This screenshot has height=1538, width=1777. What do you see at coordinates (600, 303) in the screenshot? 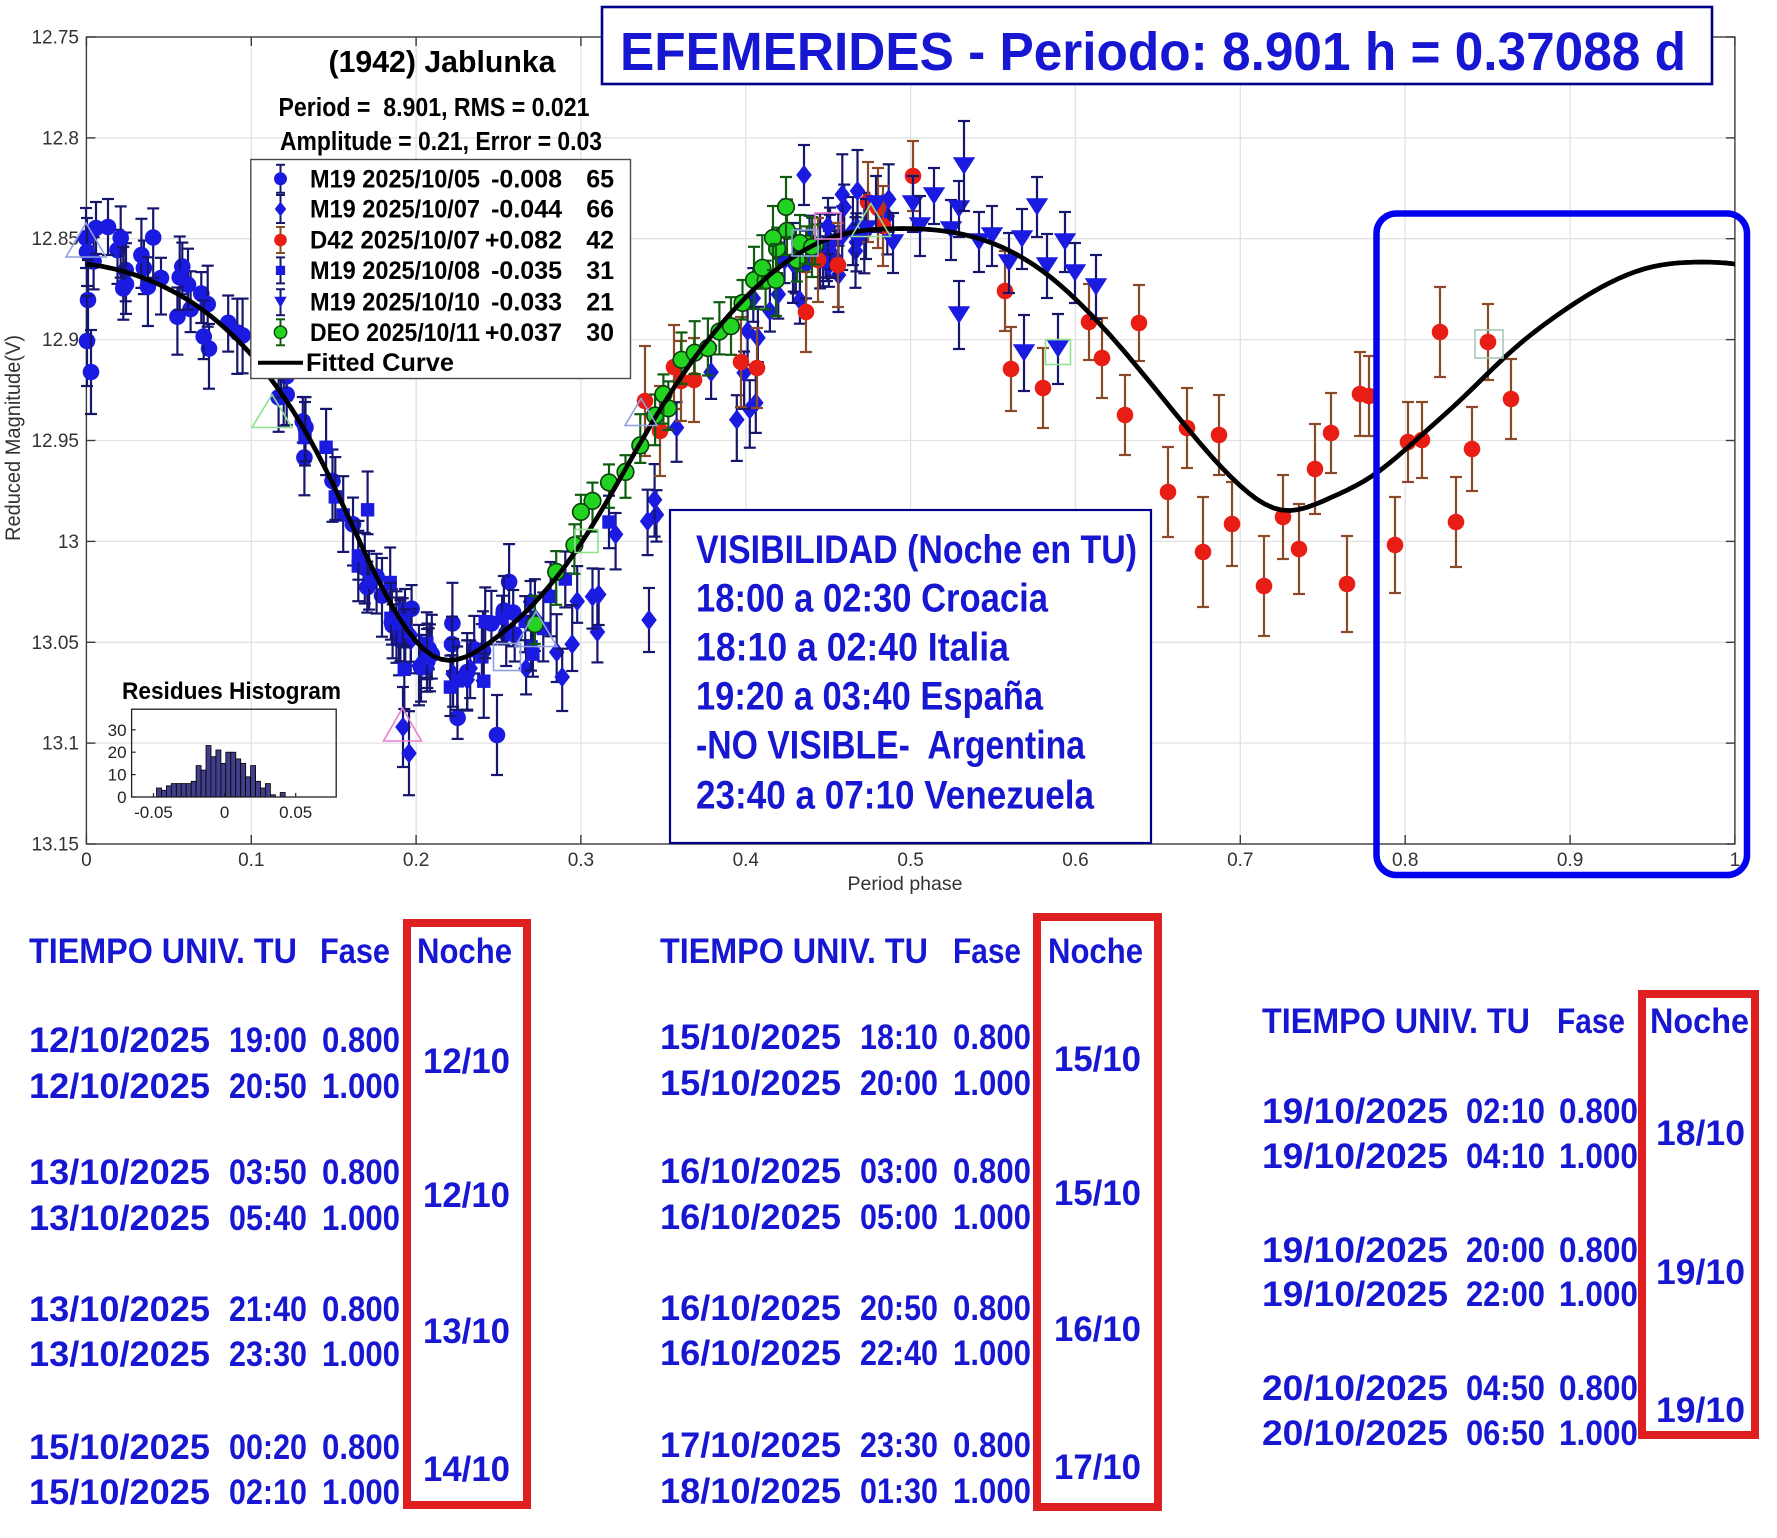
I see `svg-text: 21` at bounding box center [600, 303].